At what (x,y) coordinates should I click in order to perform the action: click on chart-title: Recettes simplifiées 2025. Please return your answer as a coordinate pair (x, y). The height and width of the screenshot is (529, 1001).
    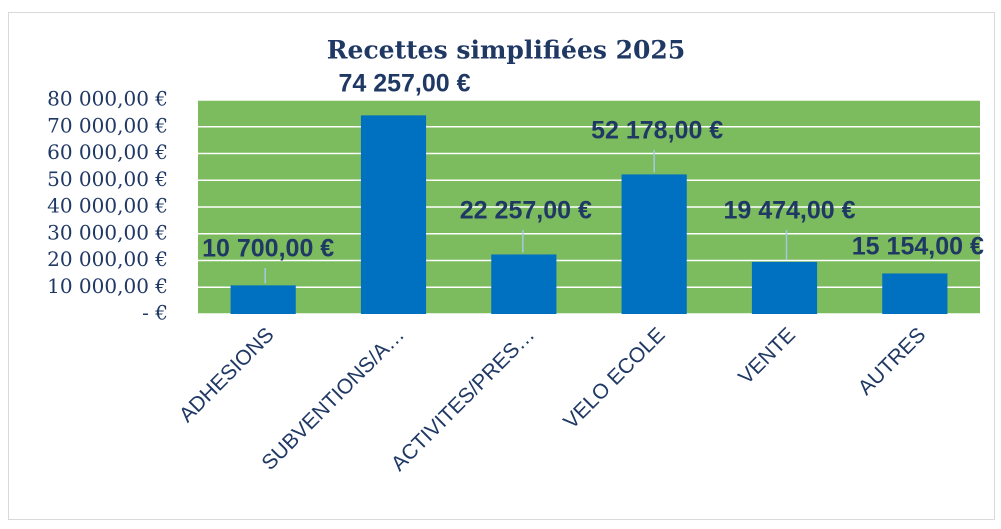
    Looking at the image, I should click on (506, 50).